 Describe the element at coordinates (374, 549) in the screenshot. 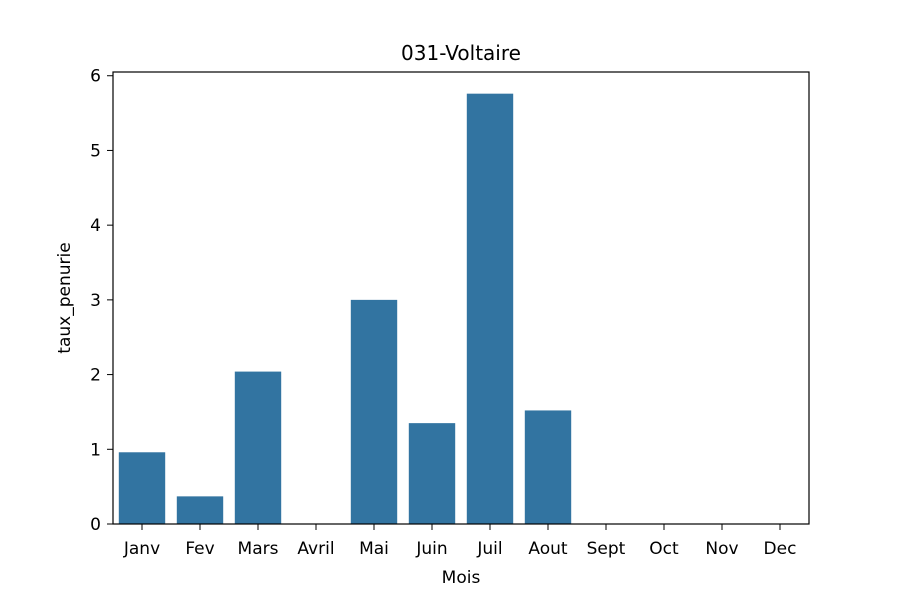

I see `x-tick-label: Mai` at that location.